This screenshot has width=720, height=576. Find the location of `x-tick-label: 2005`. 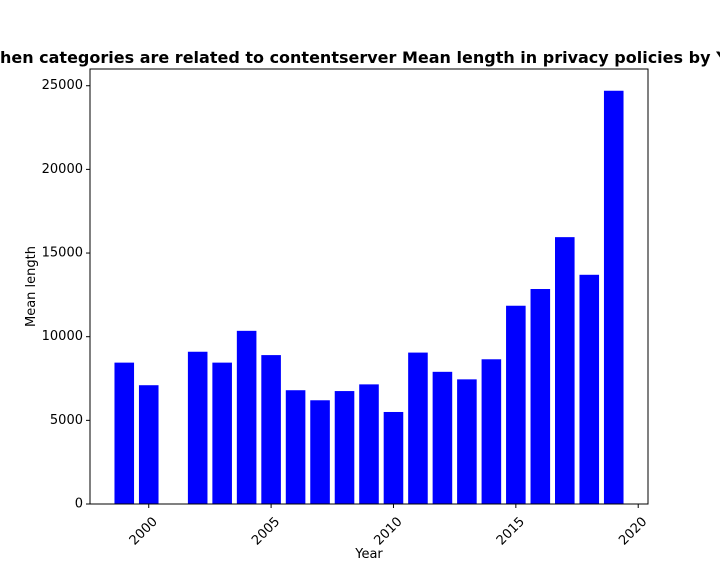

x-tick-label: 2005 is located at coordinates (266, 531).